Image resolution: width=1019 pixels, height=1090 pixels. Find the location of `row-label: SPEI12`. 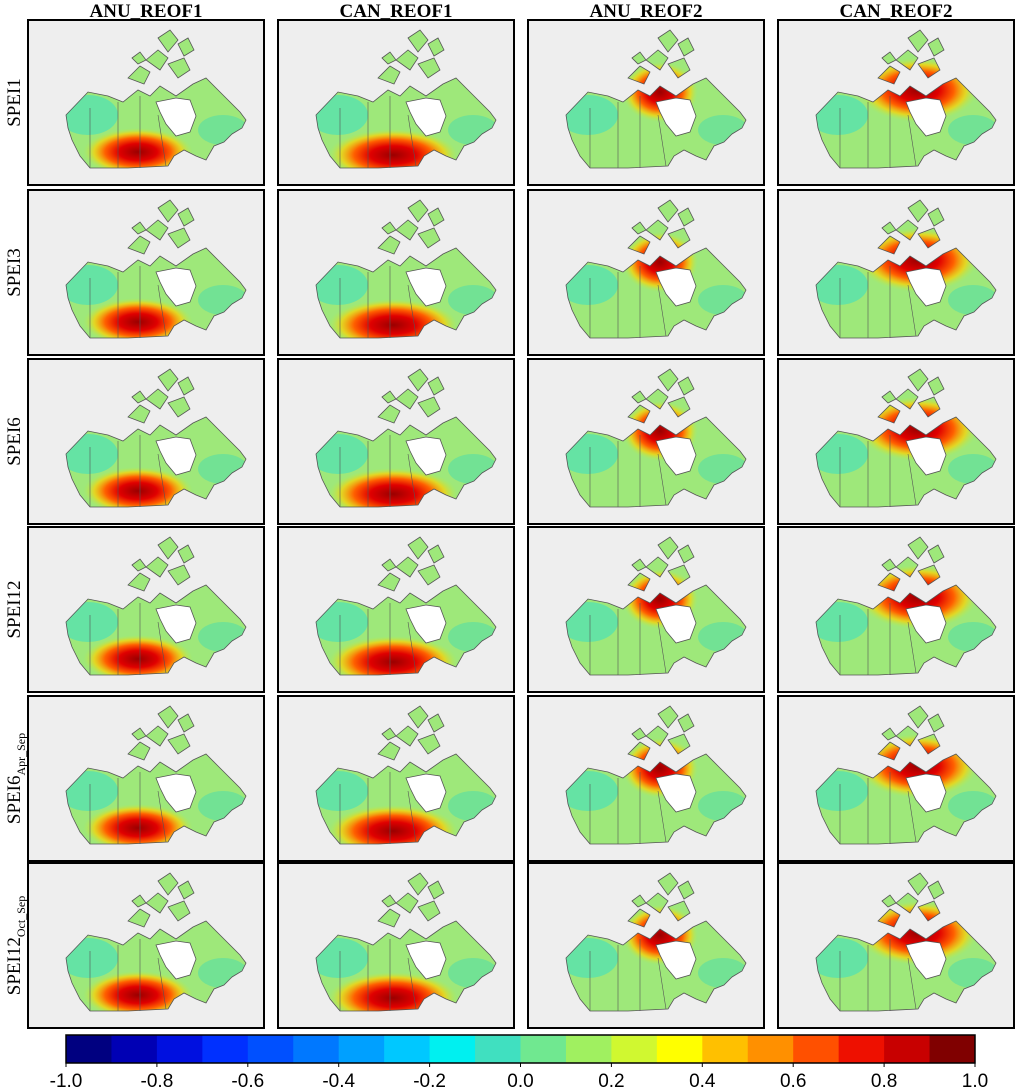

row-label: SPEI12 is located at coordinates (14, 609).